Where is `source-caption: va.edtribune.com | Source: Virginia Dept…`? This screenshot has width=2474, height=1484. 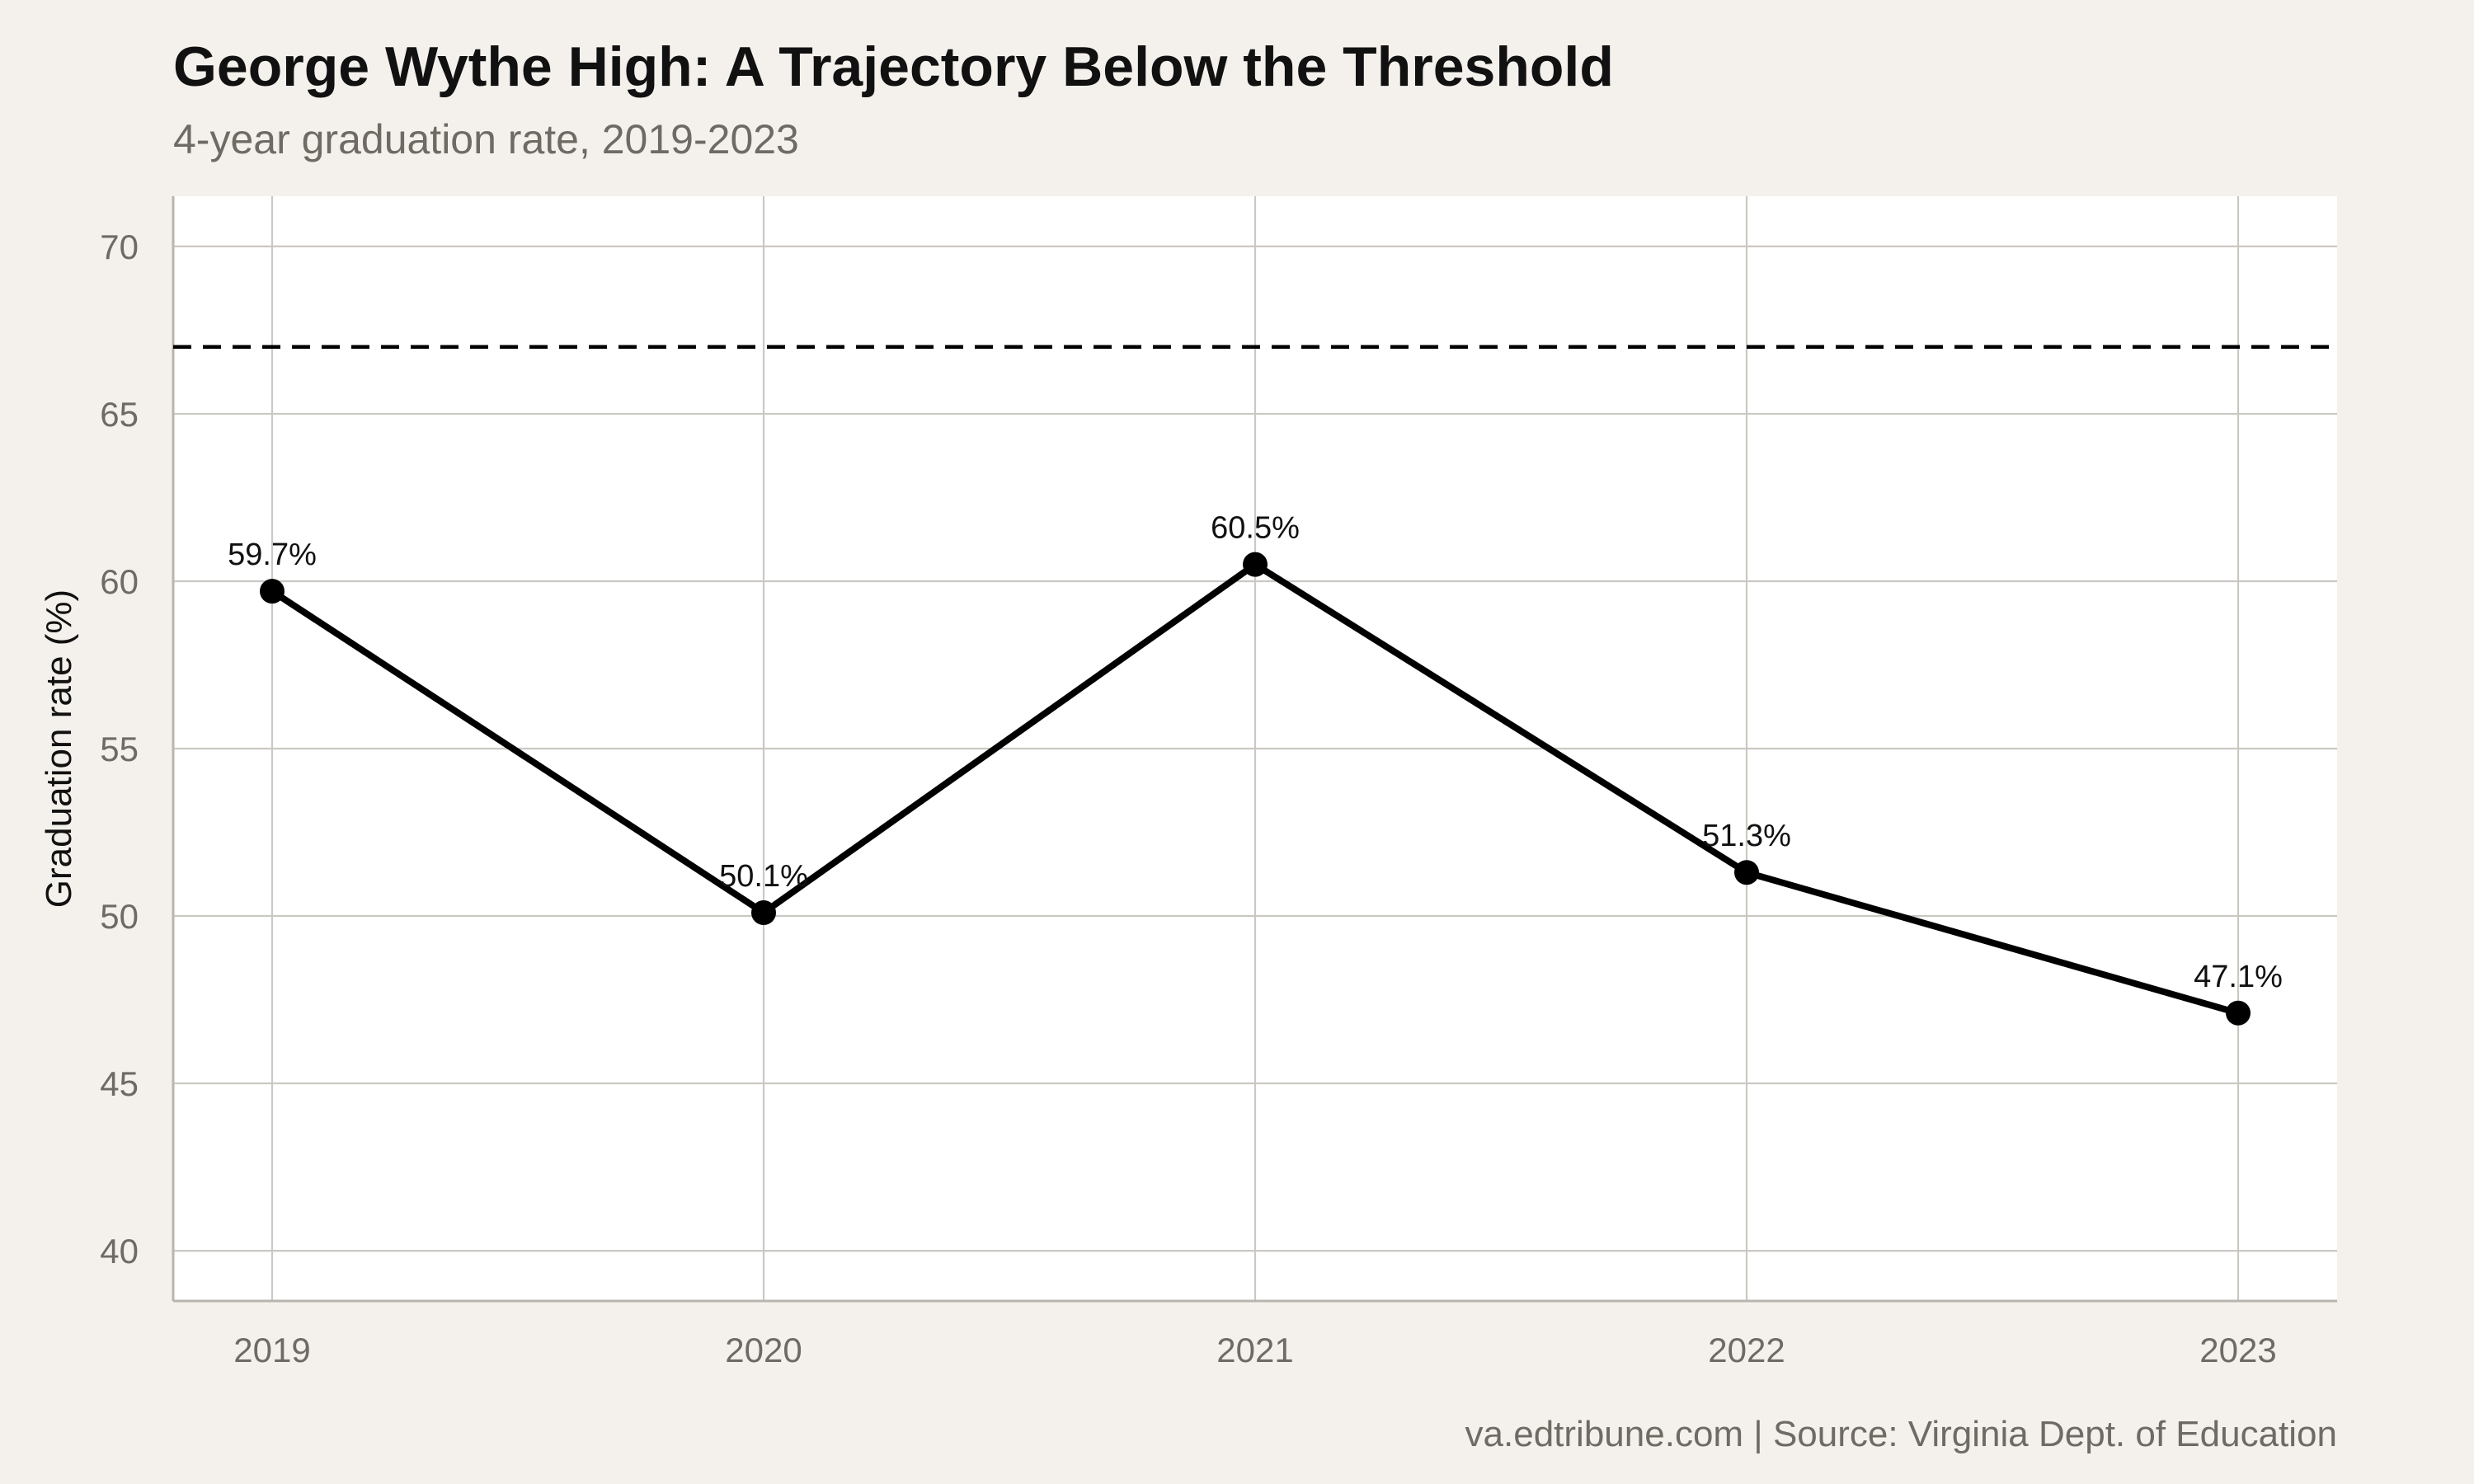
source-caption: va.edtribune.com | Source: Virginia Dept… is located at coordinates (1901, 1434).